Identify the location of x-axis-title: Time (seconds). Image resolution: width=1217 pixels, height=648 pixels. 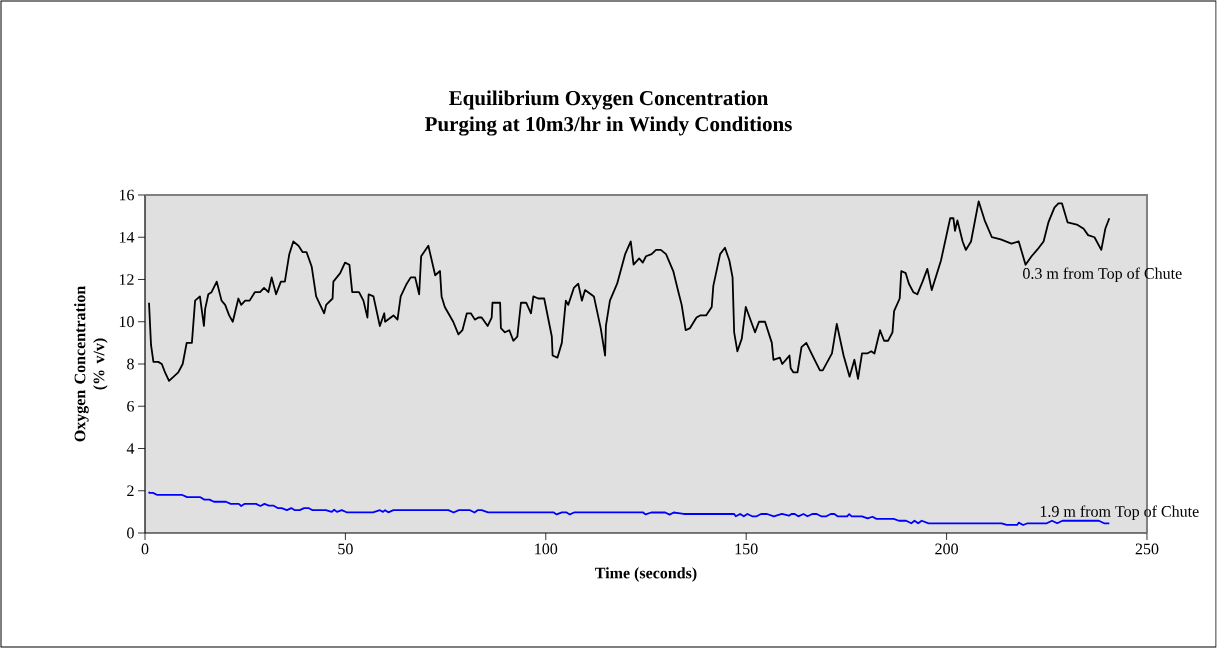
(646, 574).